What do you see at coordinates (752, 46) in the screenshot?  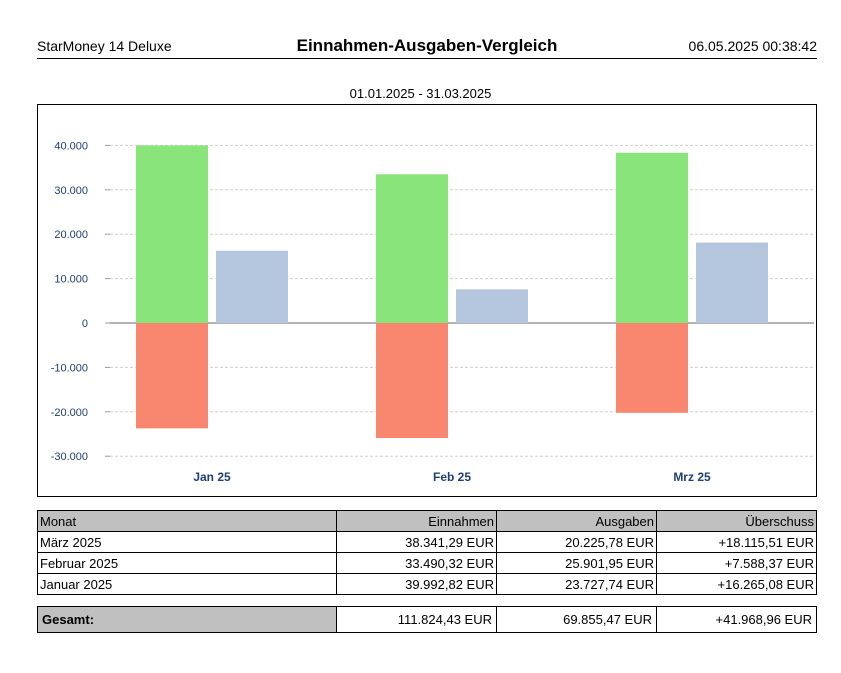 I see `report-timestamp: 06.05.2025 00:38:42` at bounding box center [752, 46].